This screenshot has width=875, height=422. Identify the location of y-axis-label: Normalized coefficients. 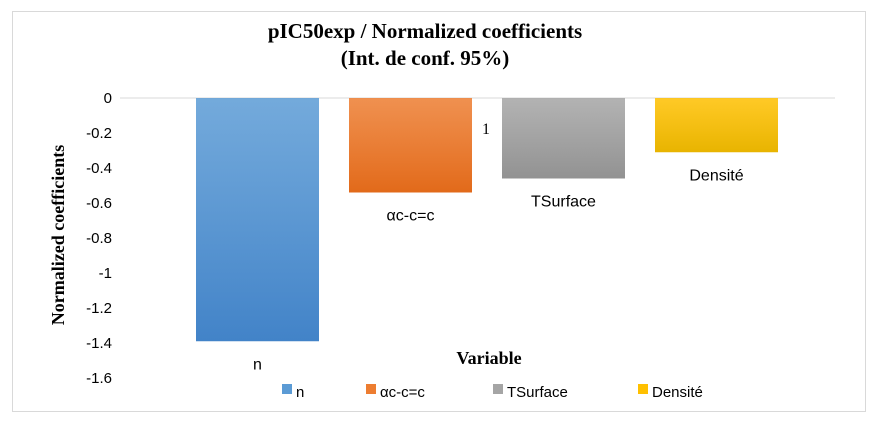
(58, 235).